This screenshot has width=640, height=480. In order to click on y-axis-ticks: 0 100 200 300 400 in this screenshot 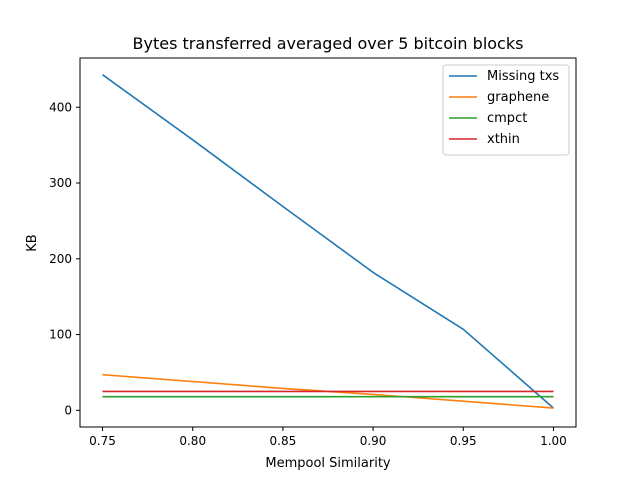, I will do `click(64, 258)`.